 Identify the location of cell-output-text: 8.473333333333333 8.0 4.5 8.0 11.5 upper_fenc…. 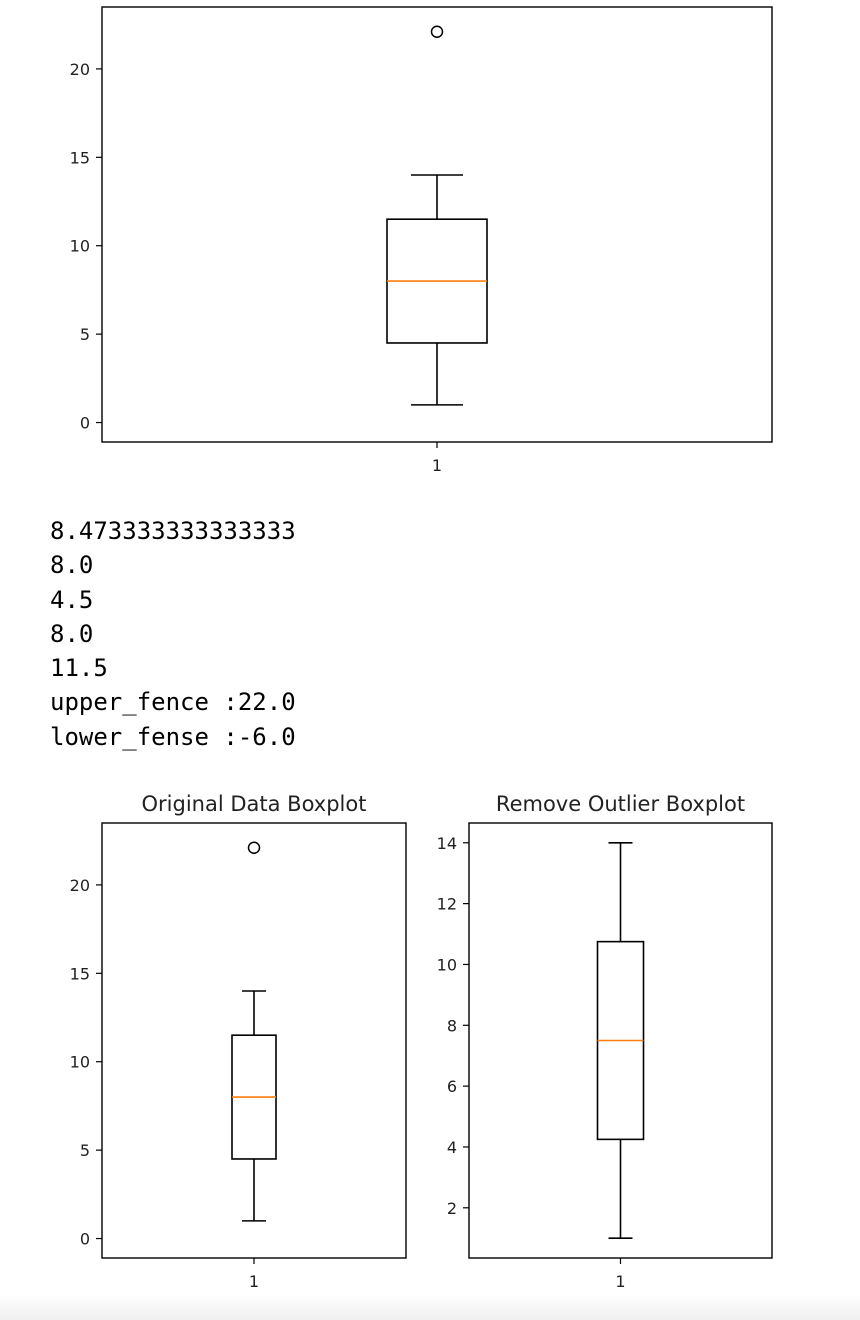
(173, 634).